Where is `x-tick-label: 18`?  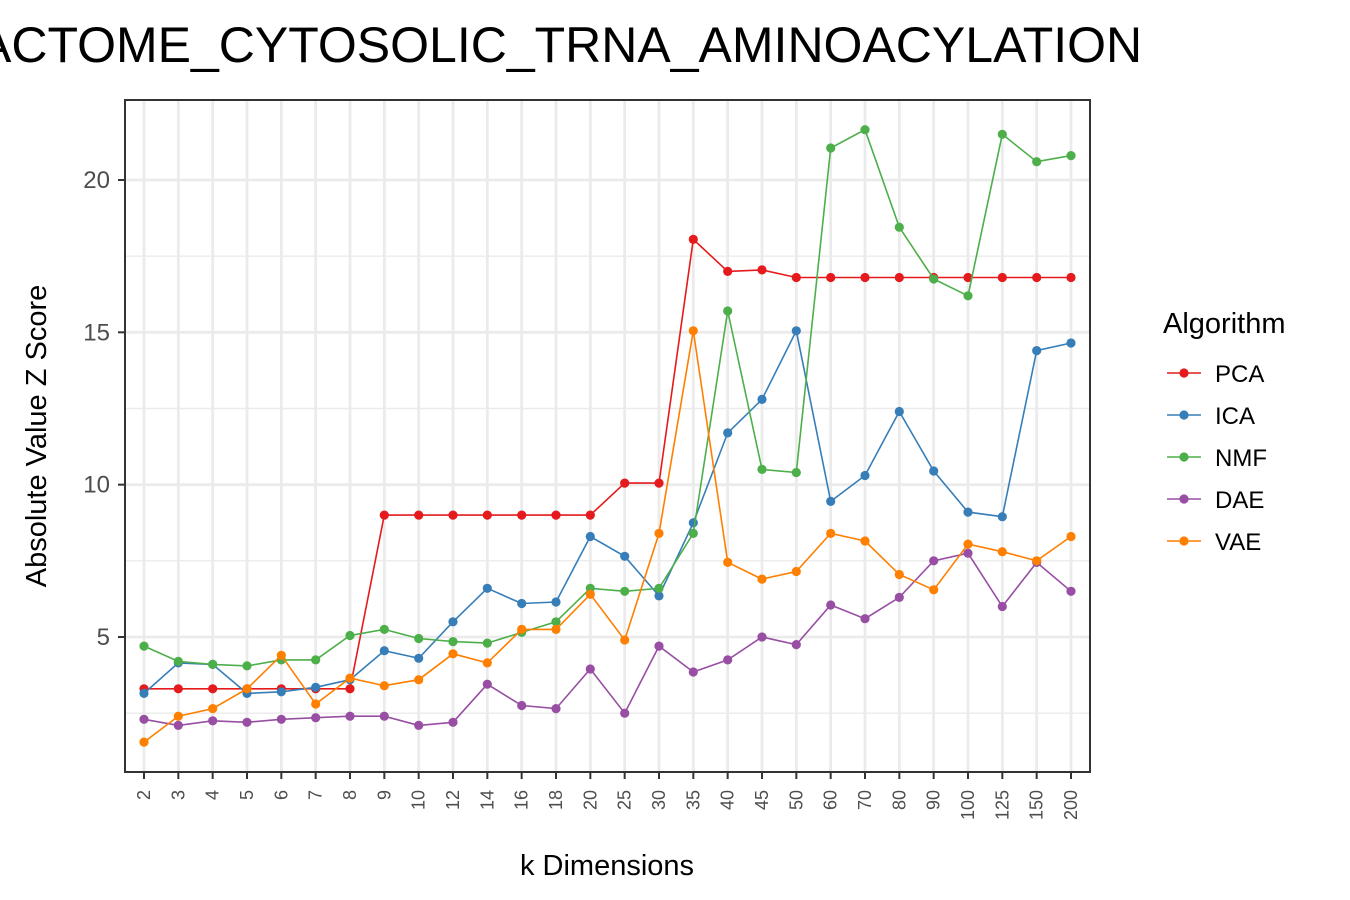 x-tick-label: 18 is located at coordinates (556, 800).